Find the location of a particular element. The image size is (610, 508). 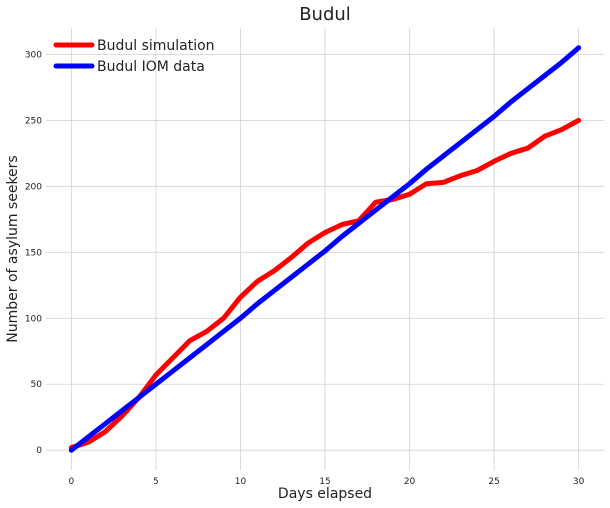

x-tick-label: 30 is located at coordinates (579, 482).